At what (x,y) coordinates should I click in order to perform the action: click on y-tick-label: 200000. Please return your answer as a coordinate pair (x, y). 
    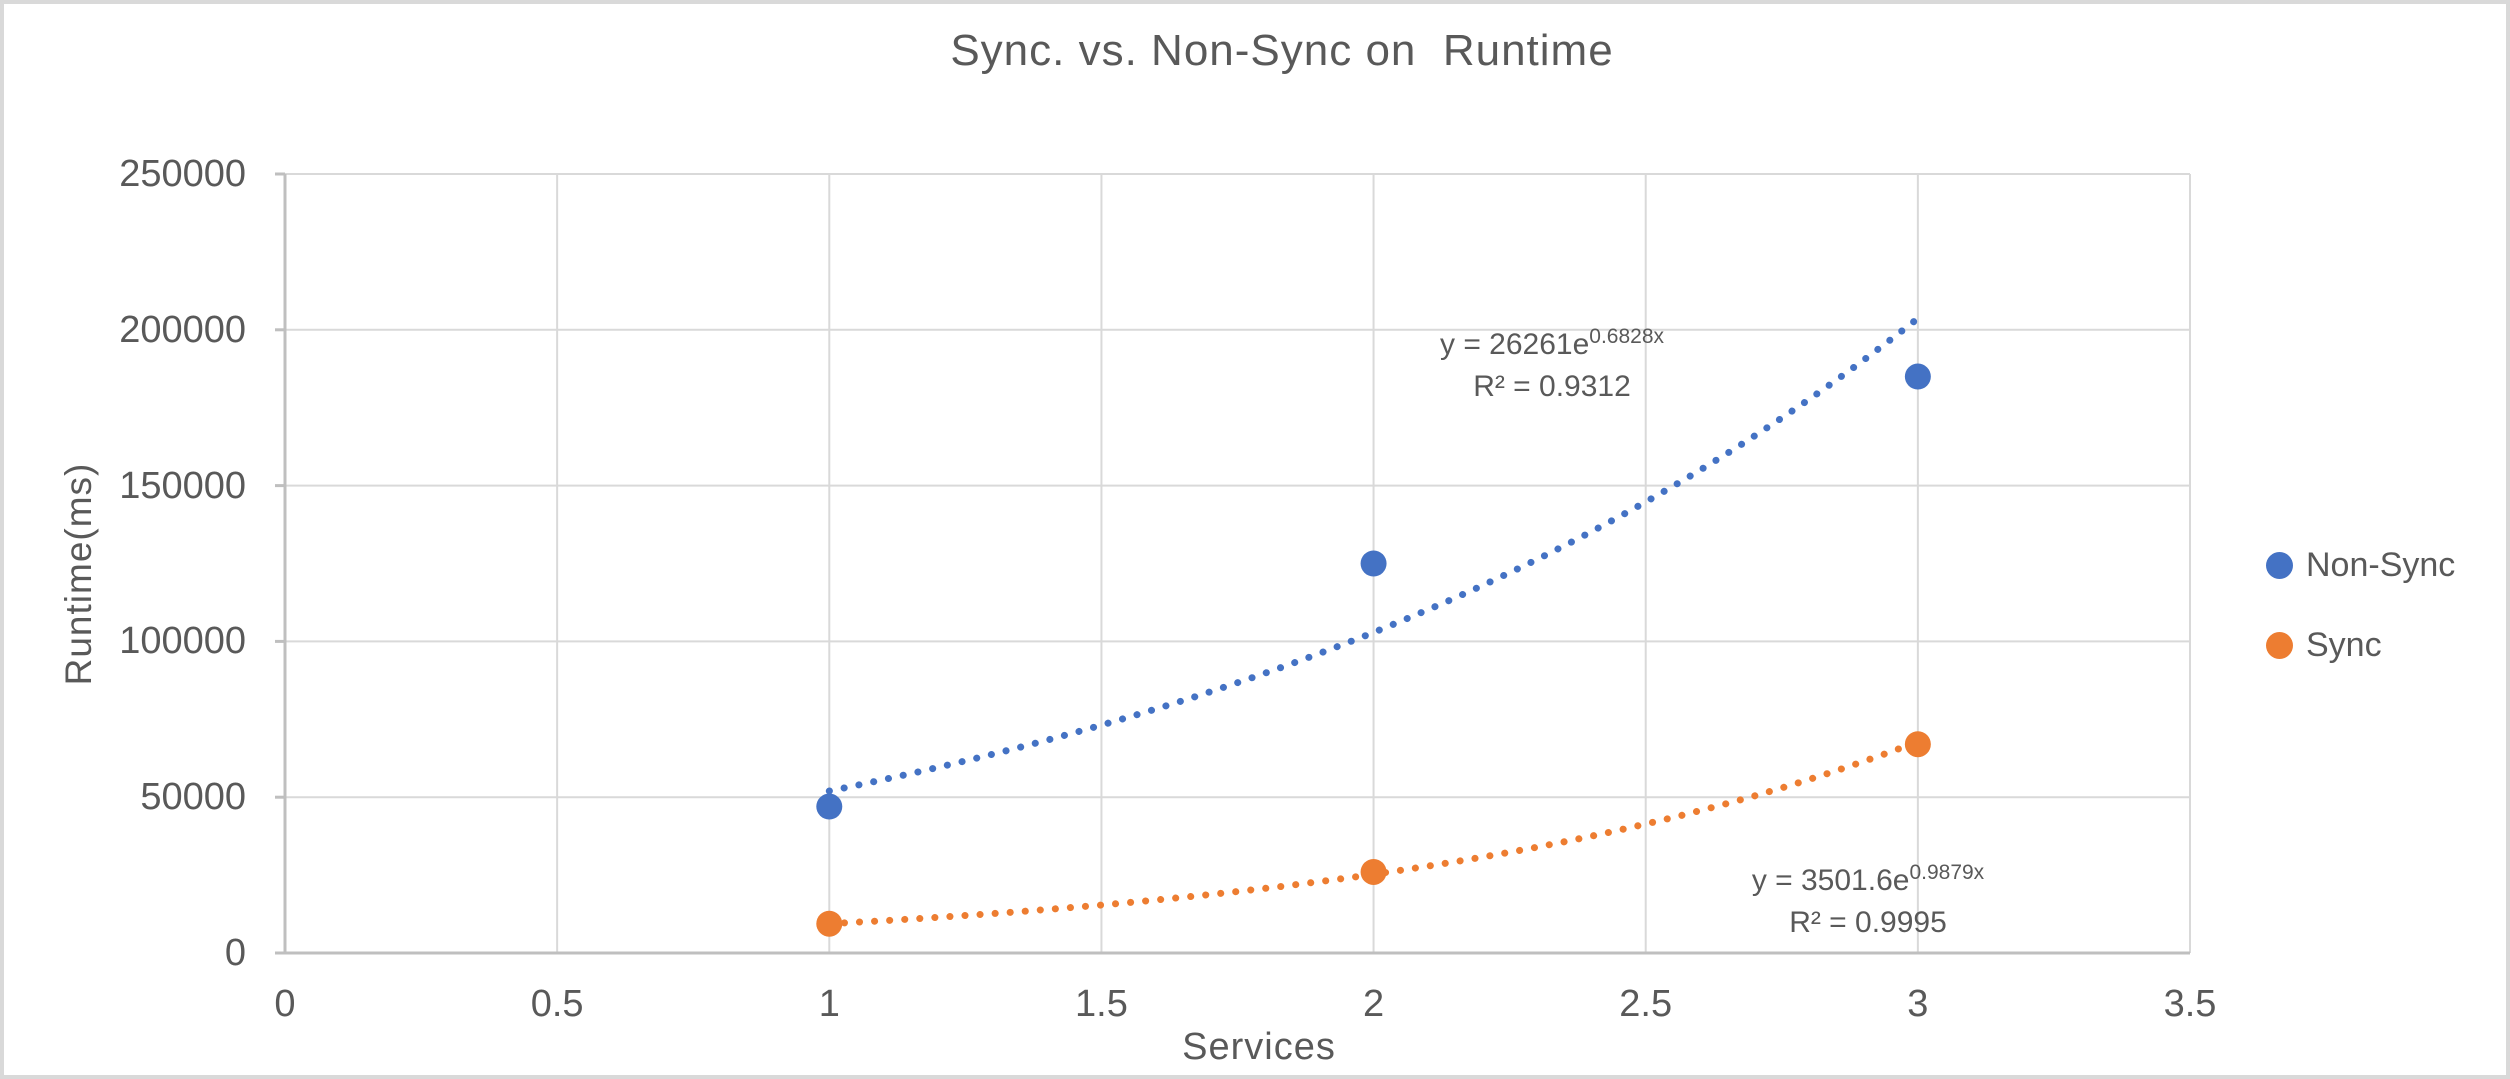
    Looking at the image, I should click on (182, 329).